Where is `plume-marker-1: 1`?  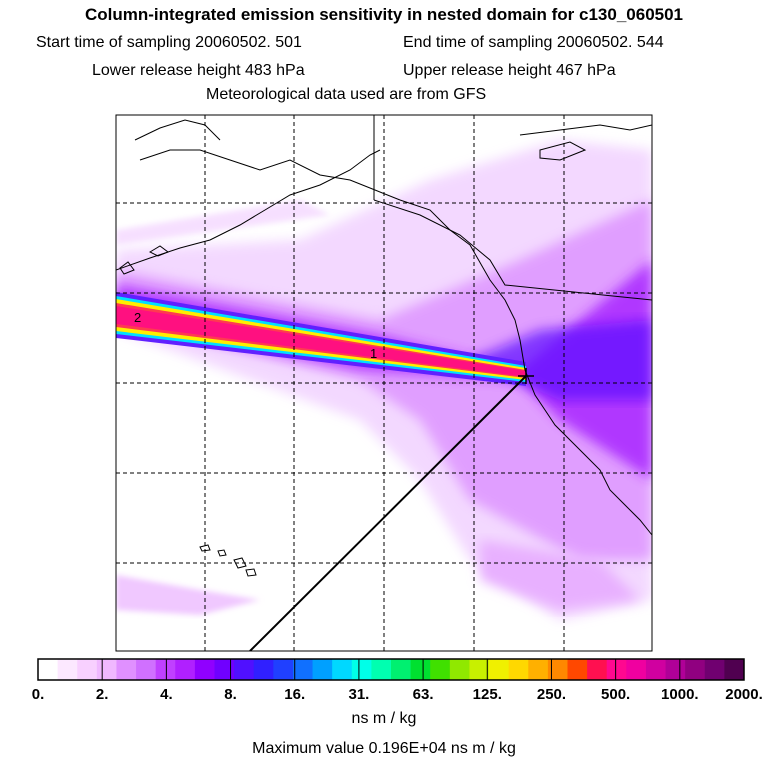 plume-marker-1: 1 is located at coordinates (373, 353).